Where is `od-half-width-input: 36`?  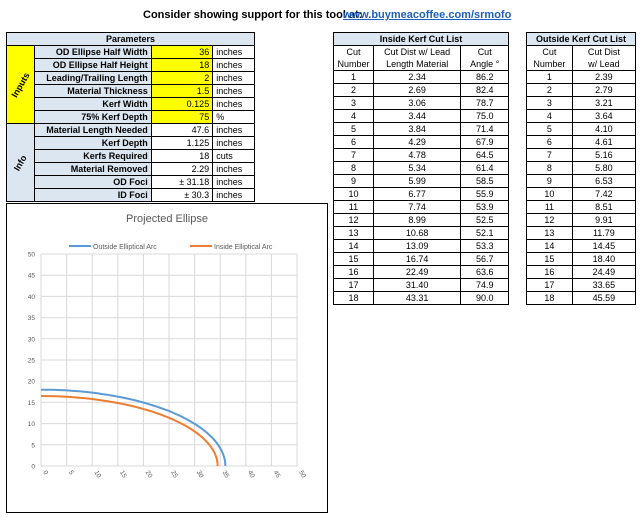
od-half-width-input: 36 is located at coordinates (182, 52).